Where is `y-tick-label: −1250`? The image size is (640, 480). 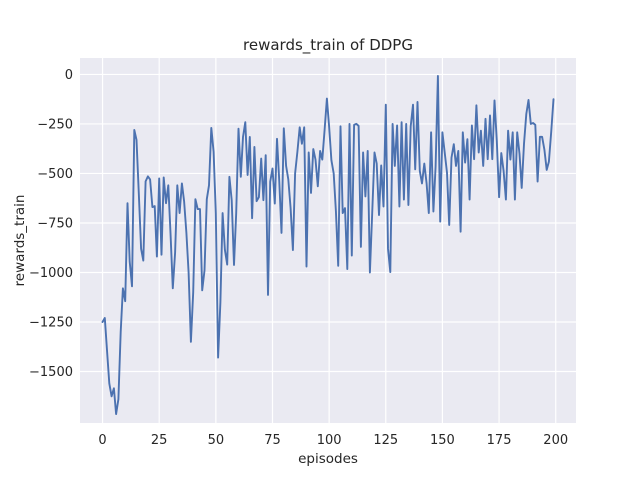
y-tick-label: −1250 is located at coordinates (51, 322).